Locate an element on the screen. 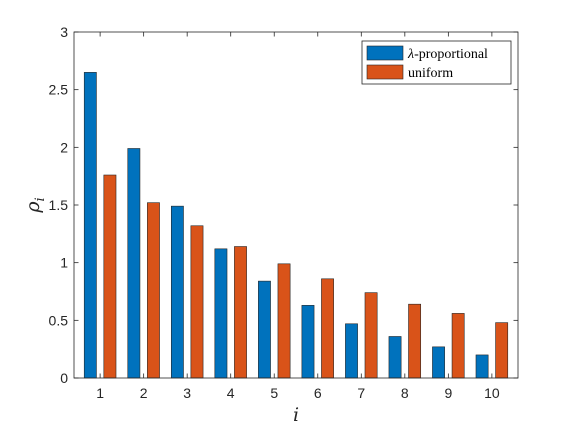  x-tick-label-2: 2 is located at coordinates (144, 393).